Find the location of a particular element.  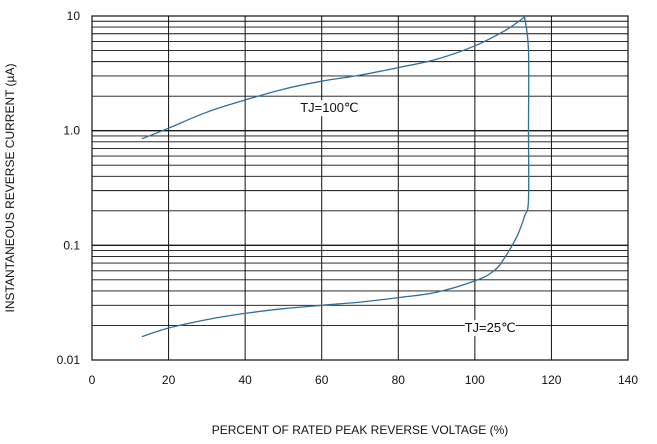

curve-label: TJ=25℃ is located at coordinates (490, 327).